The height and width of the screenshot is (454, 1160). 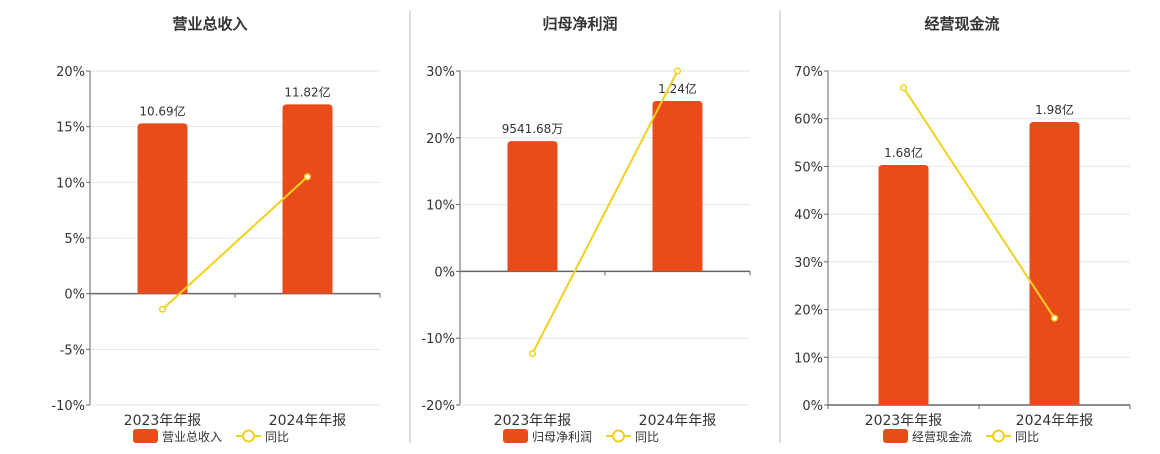 I want to click on y-tick-label: 60%, so click(x=808, y=120).